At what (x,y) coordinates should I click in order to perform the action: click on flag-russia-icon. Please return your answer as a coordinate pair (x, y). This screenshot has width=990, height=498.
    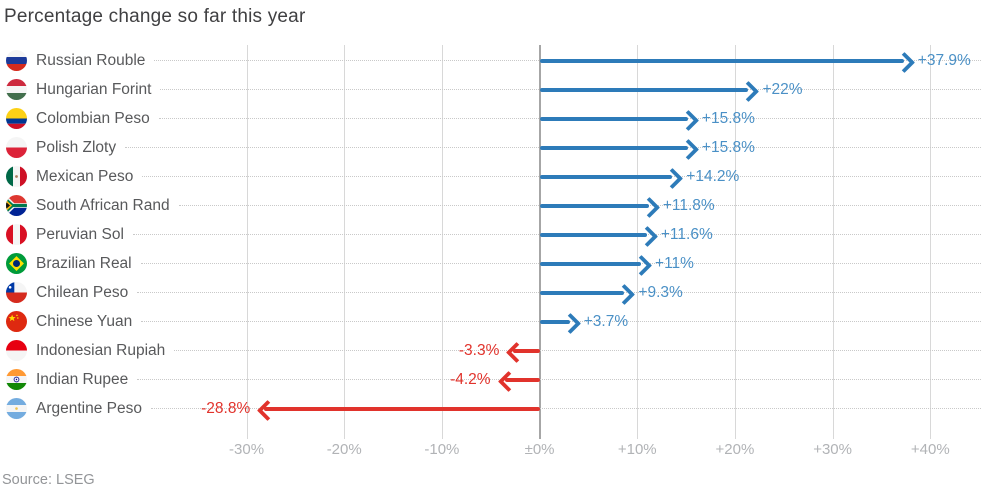
    Looking at the image, I should click on (16, 60).